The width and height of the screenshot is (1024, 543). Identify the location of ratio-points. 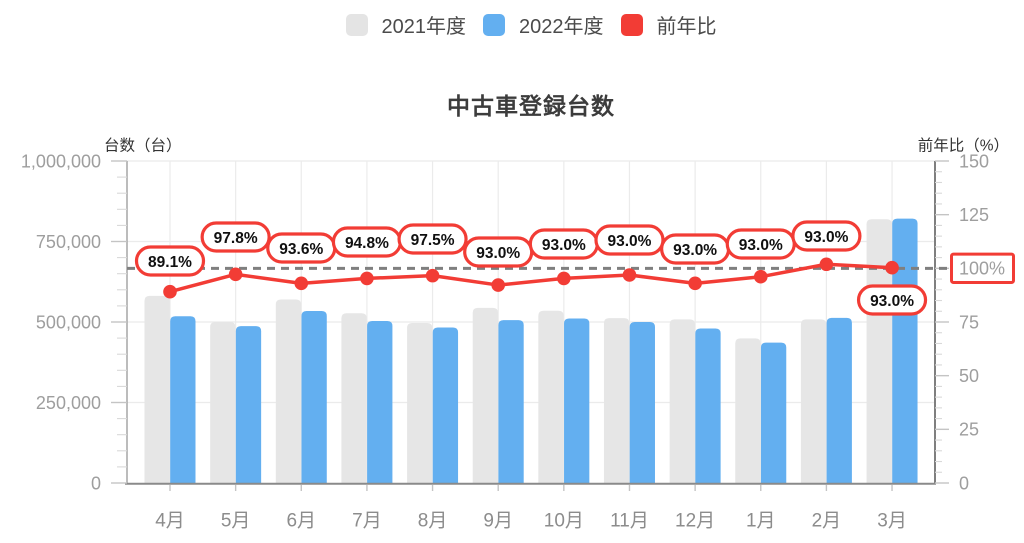
(531, 278).